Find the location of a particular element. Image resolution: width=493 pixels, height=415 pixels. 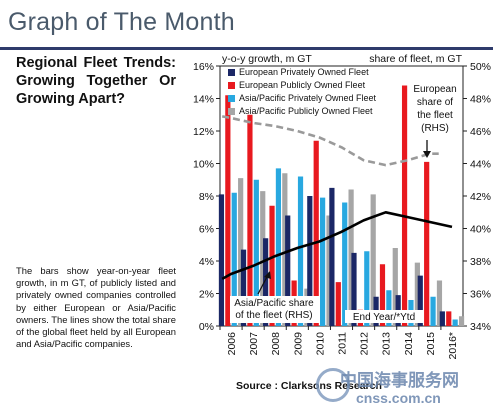

x-tick-label: 2010 is located at coordinates (320, 344).